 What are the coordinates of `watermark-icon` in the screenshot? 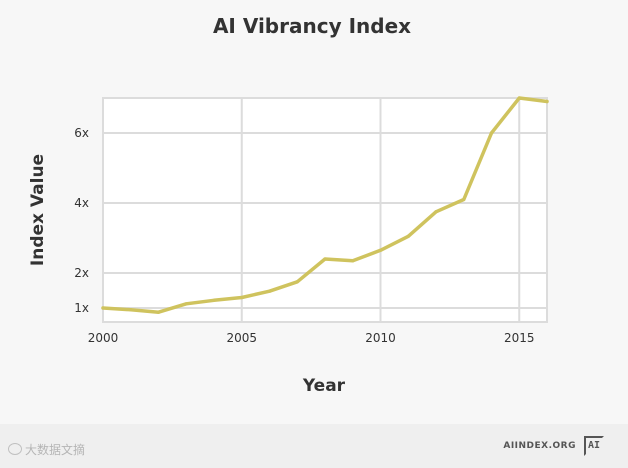 It's located at (15, 449).